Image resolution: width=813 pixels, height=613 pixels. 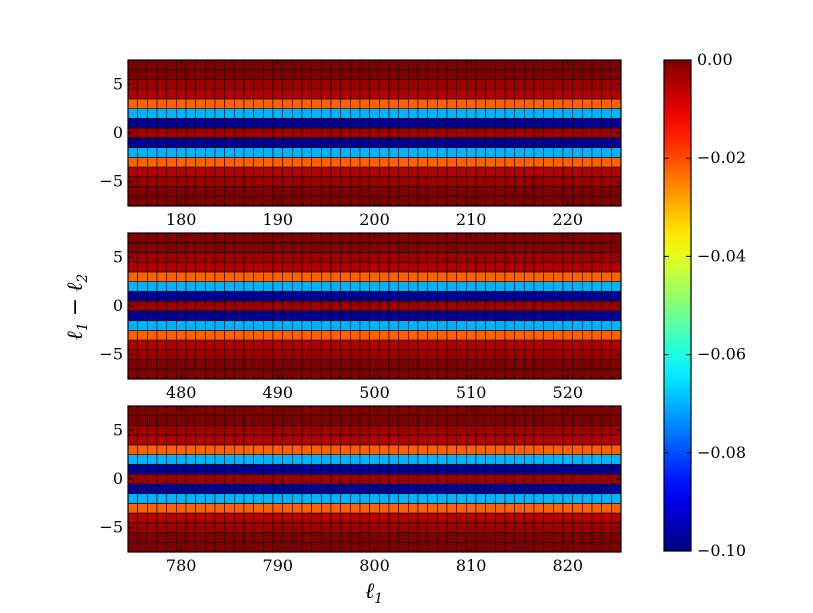 I want to click on y-axis-title: ℓ1−ℓ2, so click(x=77, y=307).